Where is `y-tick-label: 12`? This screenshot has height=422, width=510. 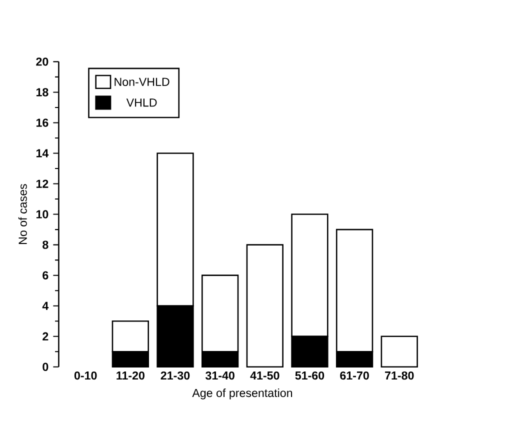 y-tick-label: 12 is located at coordinates (42, 184).